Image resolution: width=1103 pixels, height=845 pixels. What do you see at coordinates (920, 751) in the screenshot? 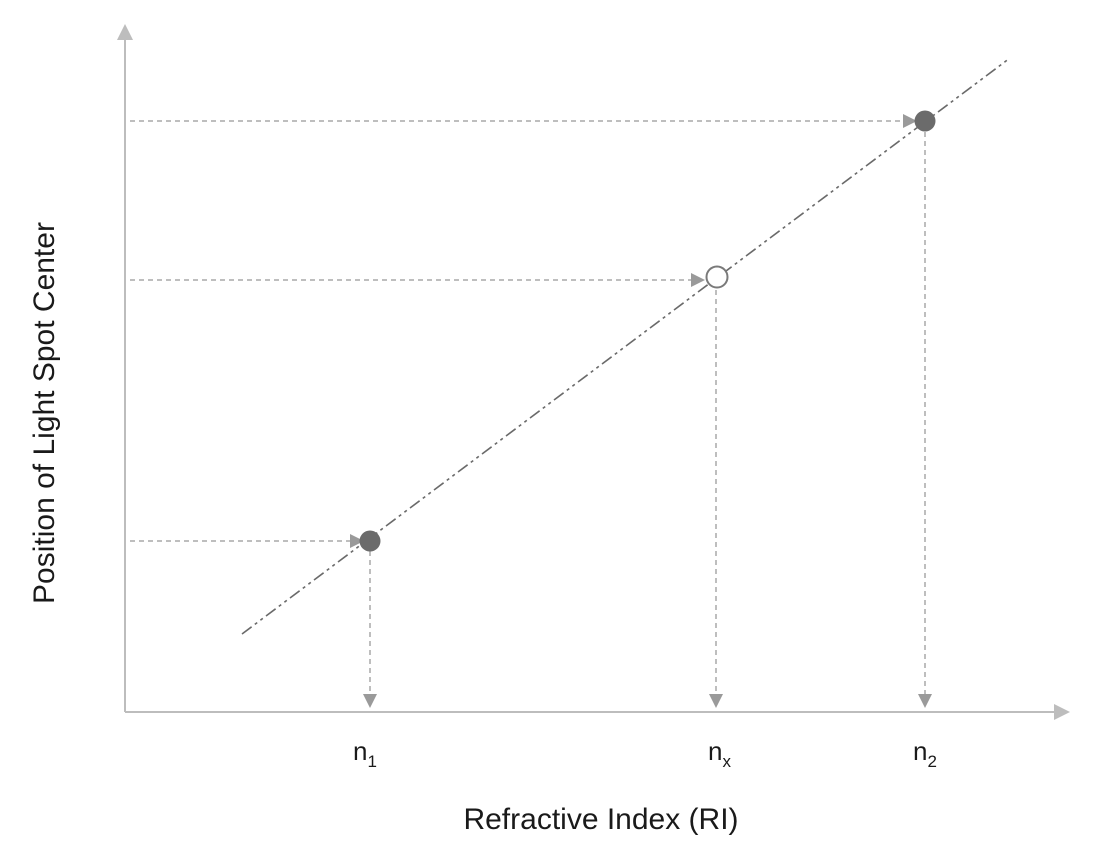
I see `tick-label-n2-base: n` at bounding box center [920, 751].